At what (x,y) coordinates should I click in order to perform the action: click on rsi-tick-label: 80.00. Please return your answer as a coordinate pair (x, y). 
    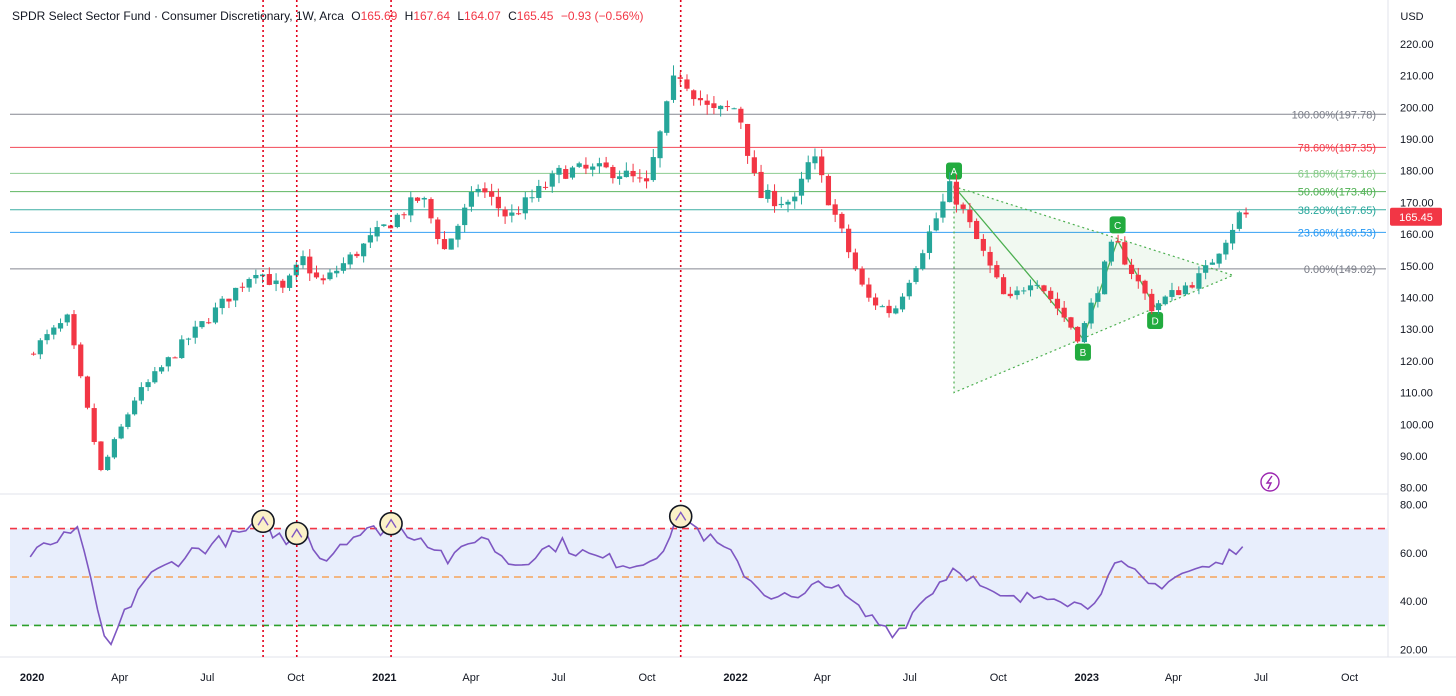
    Looking at the image, I should click on (1414, 505).